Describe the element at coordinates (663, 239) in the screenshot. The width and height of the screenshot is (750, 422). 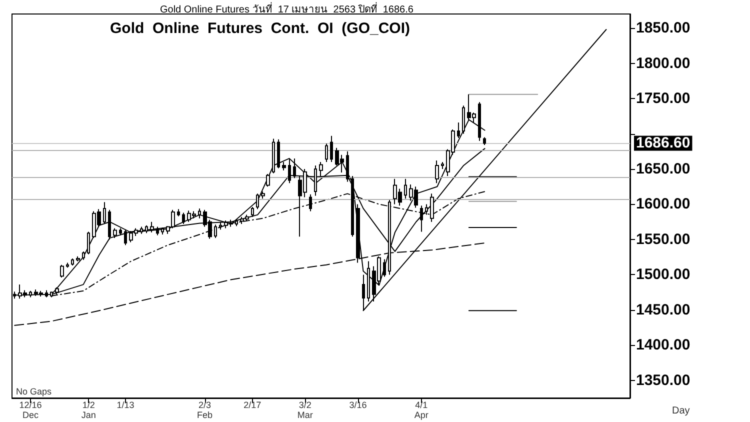
I see `y-tick-label: 1550.00` at that location.